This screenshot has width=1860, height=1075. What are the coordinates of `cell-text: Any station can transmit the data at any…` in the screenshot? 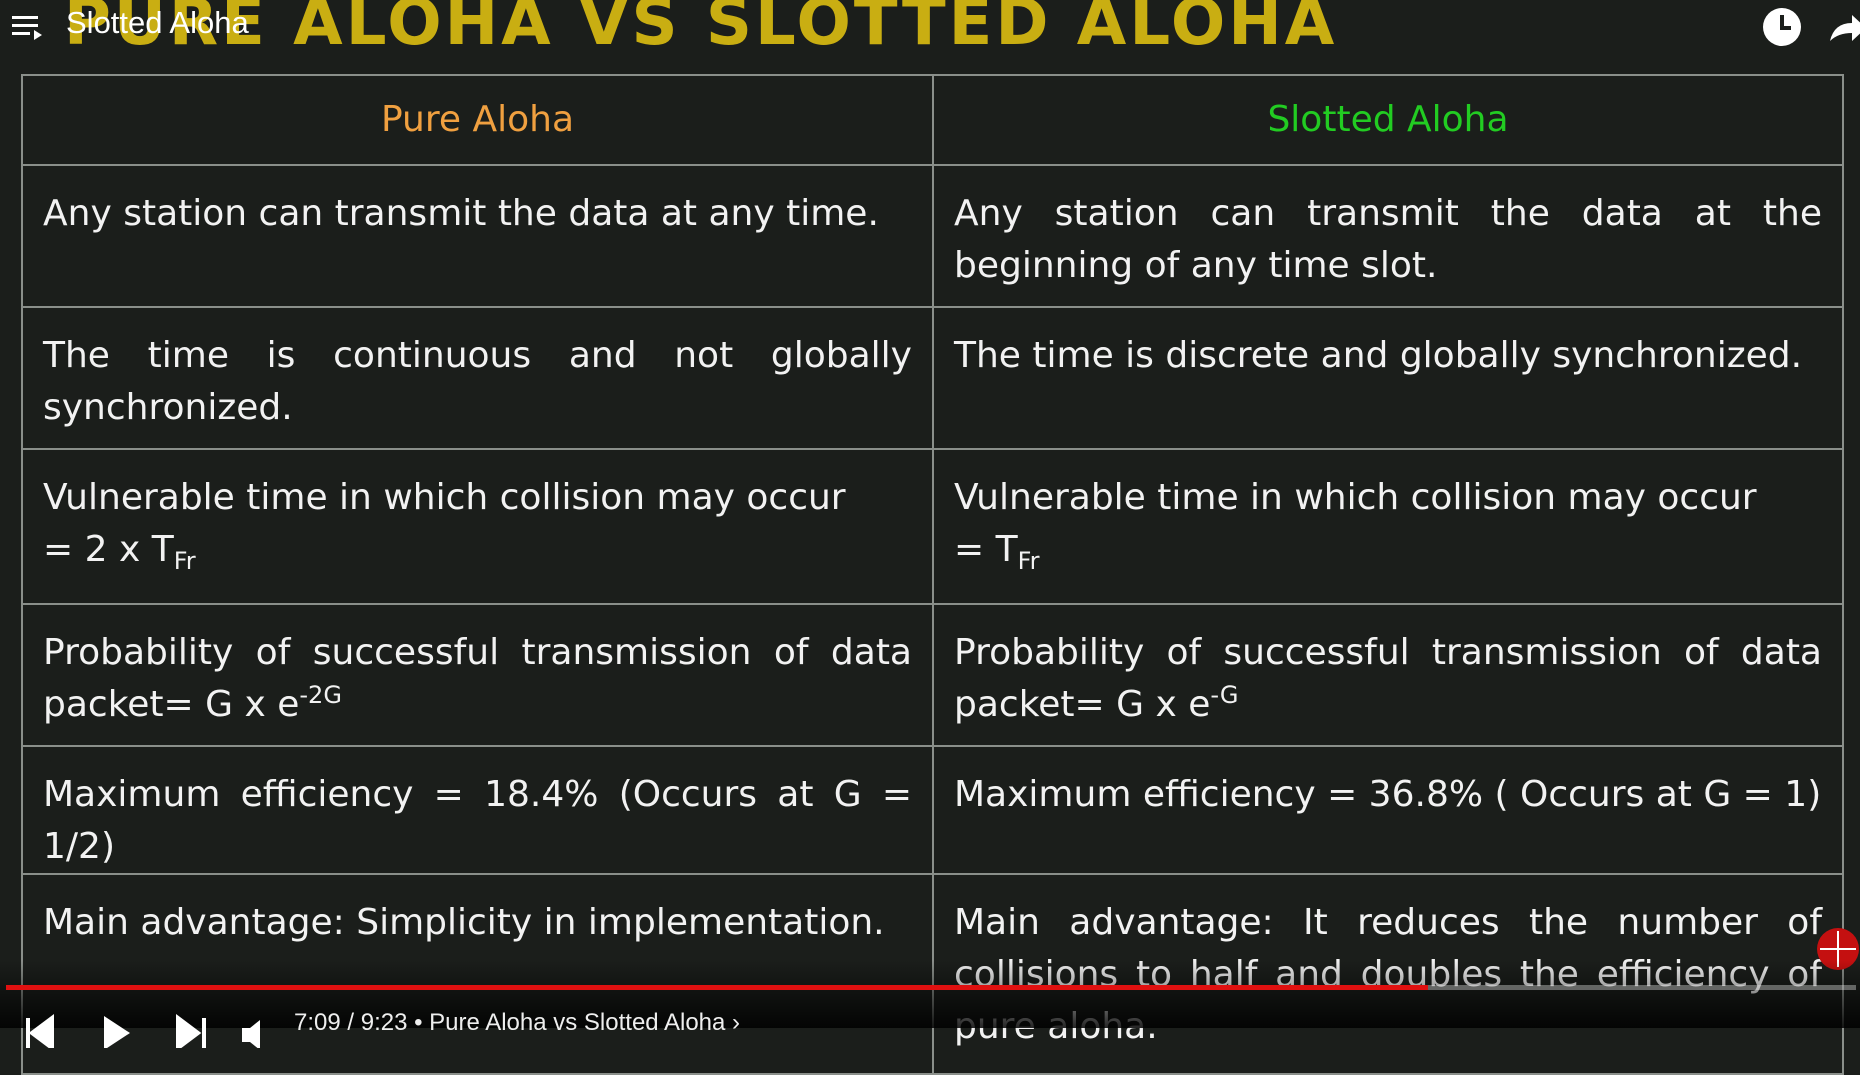 It's located at (461, 213).